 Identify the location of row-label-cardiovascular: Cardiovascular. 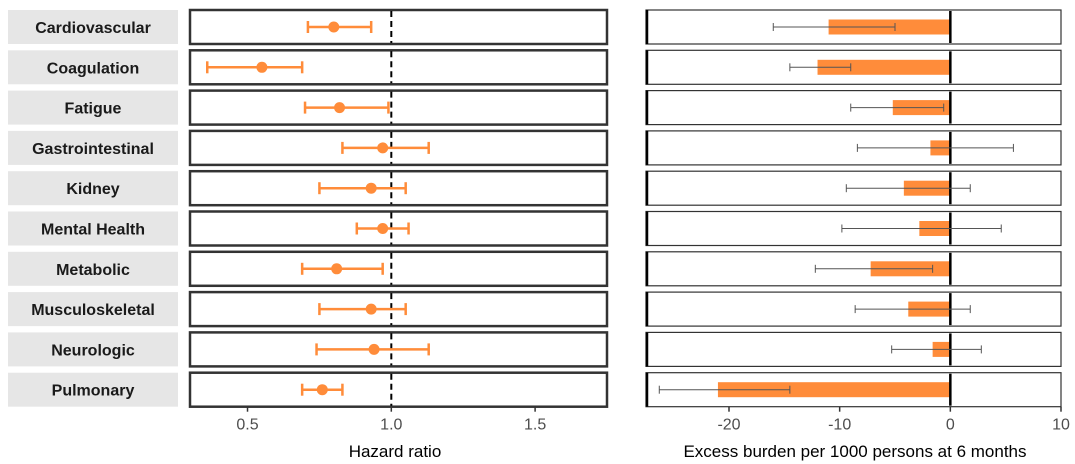
(93, 28).